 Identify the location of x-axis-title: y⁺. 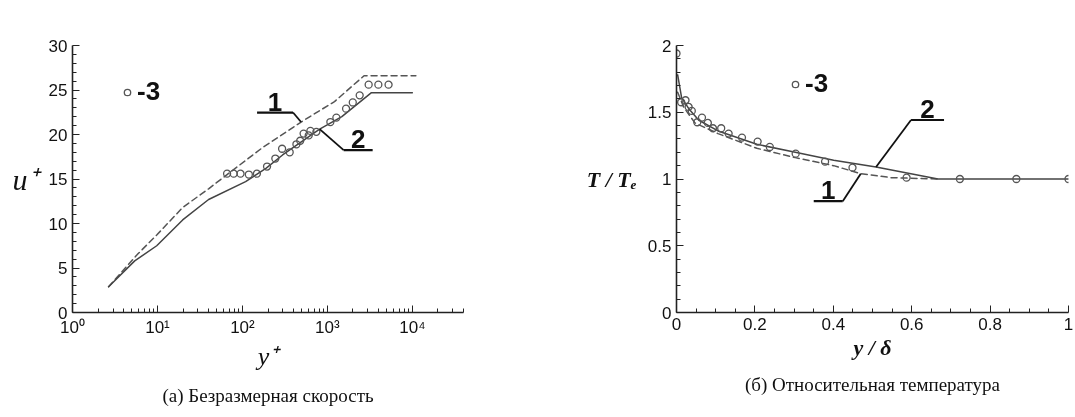
(268, 356).